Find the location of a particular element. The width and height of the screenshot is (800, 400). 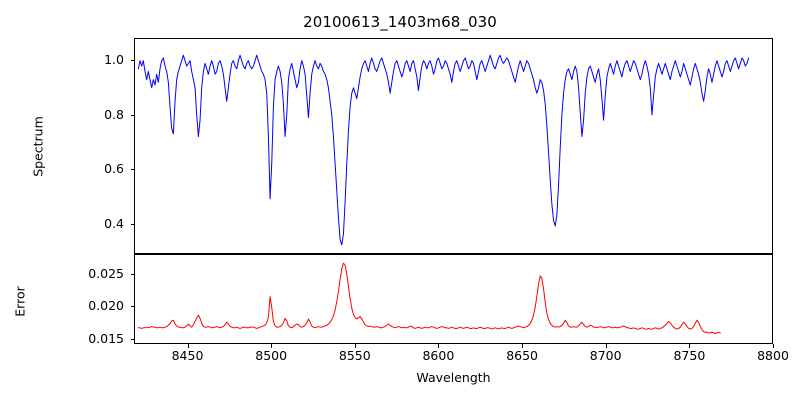

y-tick-label-error: 0.025 is located at coordinates (106, 274).